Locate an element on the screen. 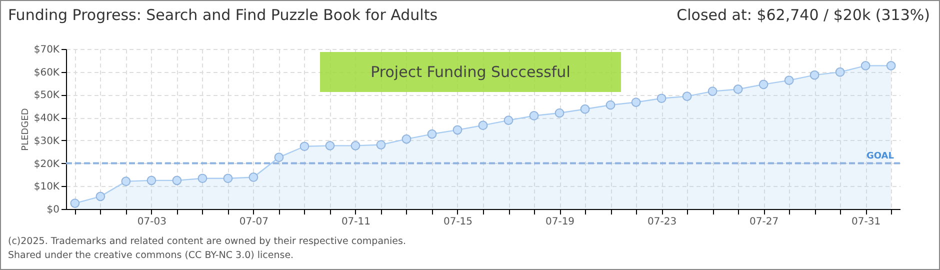 The width and height of the screenshot is (940, 270). text: Closed at: $62,740 / $20k (313%) is located at coordinates (803, 15).